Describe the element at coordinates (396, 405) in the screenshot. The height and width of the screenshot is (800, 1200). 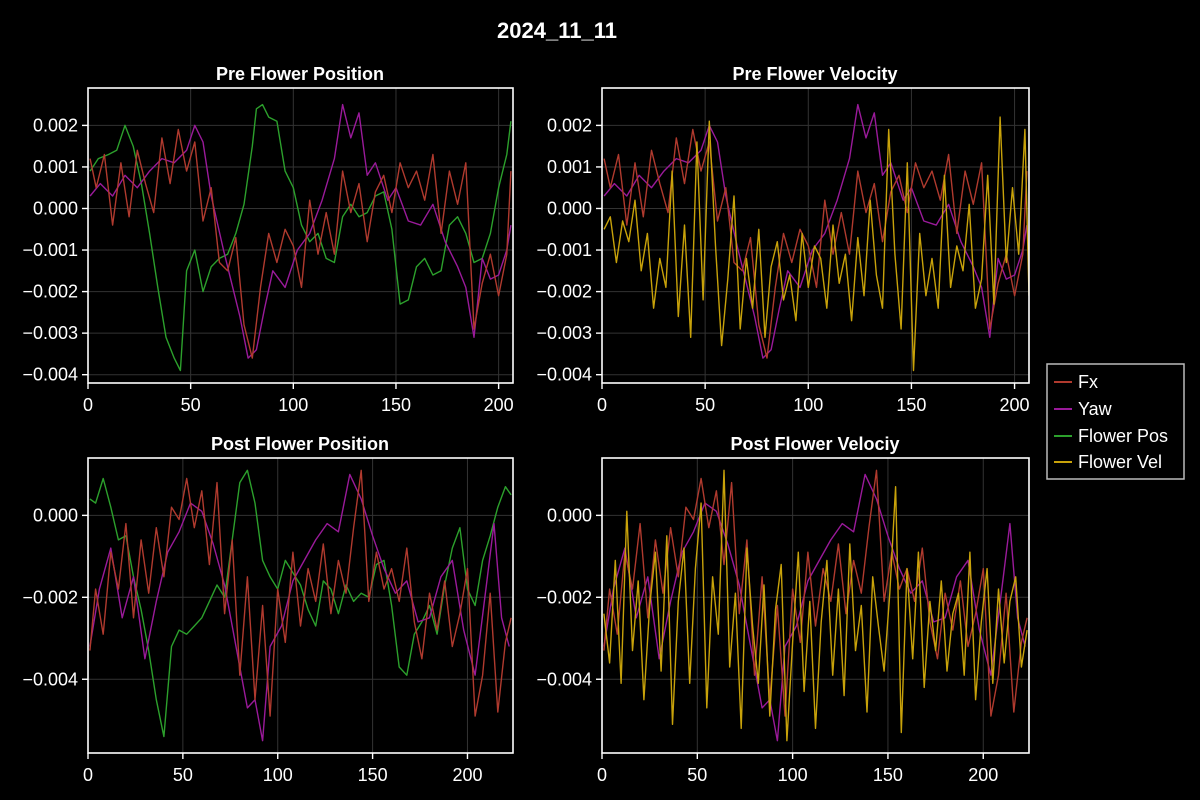
I see `x-tick-label-pre-flower-position-3: 150` at that location.